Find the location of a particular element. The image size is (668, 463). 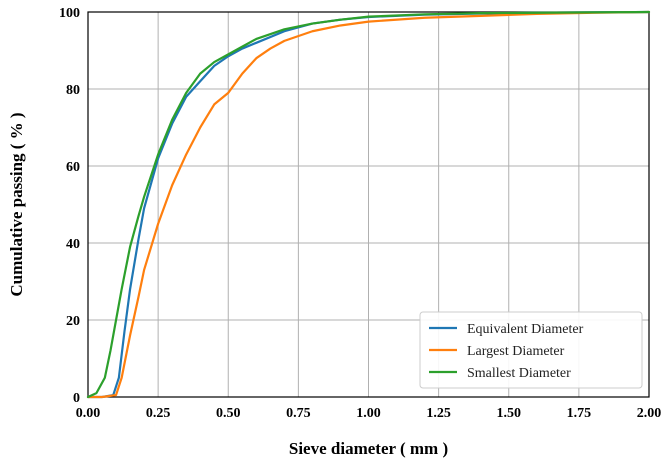

x-tick-label: 1.25 is located at coordinates (438, 413).